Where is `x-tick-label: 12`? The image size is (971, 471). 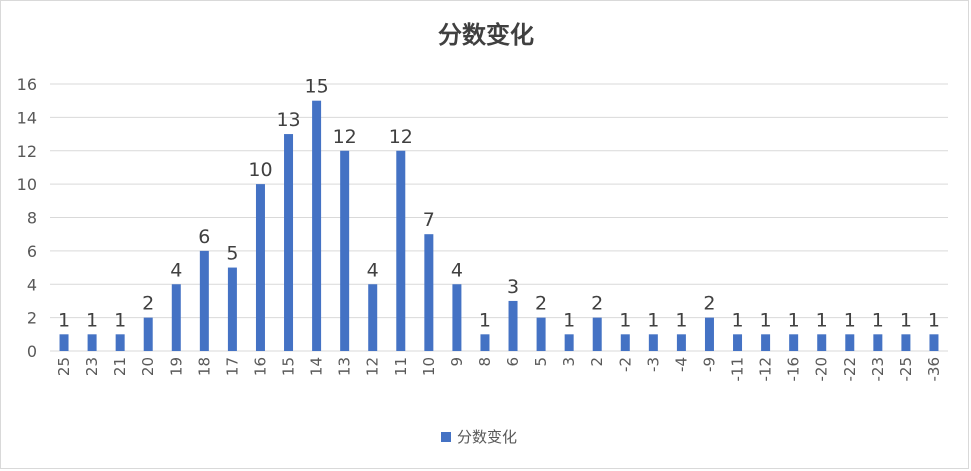
x-tick-label: 12 is located at coordinates (373, 366).